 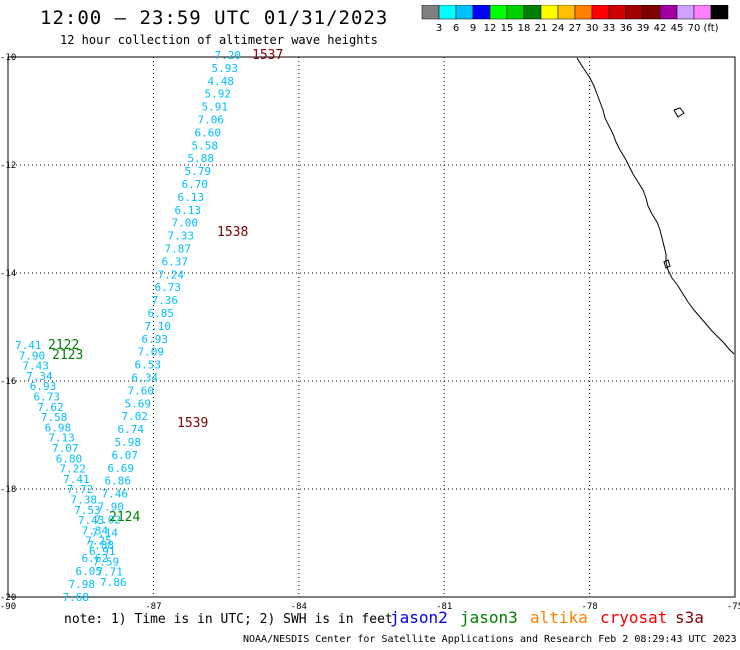 I want to click on color-scale: 3 6 9 12 15 18 21 24 27 30 33 36 39 42 45 70 (ft), so click(x=575, y=19).